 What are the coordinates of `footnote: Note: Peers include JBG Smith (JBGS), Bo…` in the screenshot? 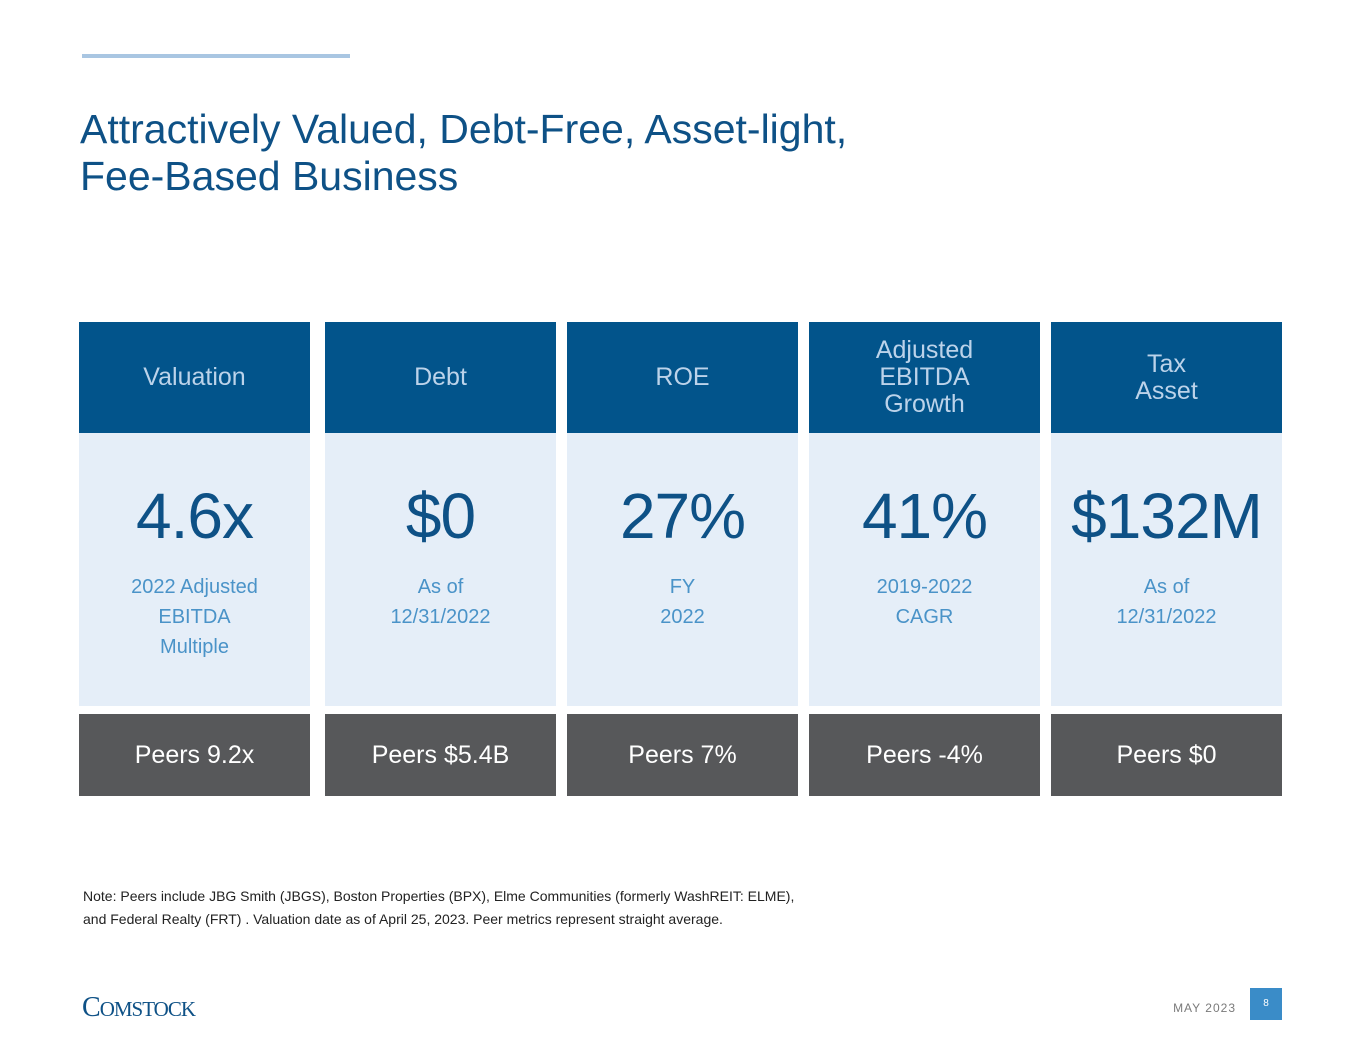 It's located at (508, 908).